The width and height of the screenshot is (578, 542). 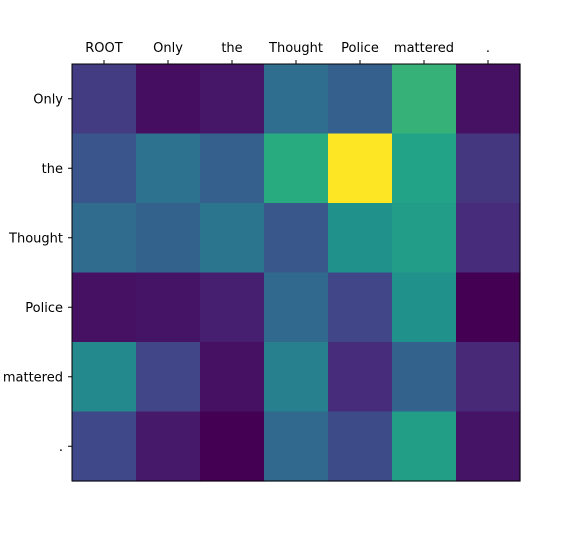 I want to click on x-tick-label: the, so click(x=231, y=48).